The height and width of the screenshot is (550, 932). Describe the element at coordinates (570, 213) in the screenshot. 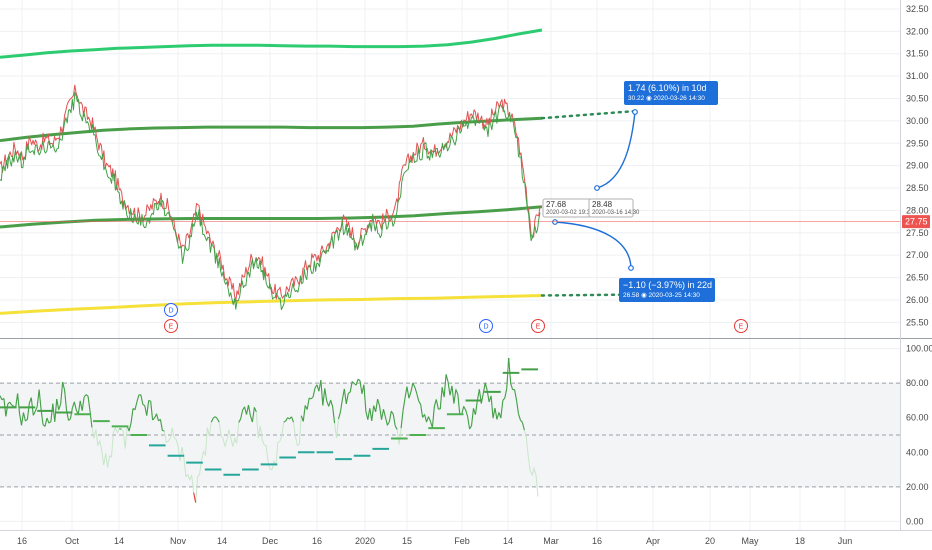

I see `point-note-date: 2020-03-02 19:30` at that location.